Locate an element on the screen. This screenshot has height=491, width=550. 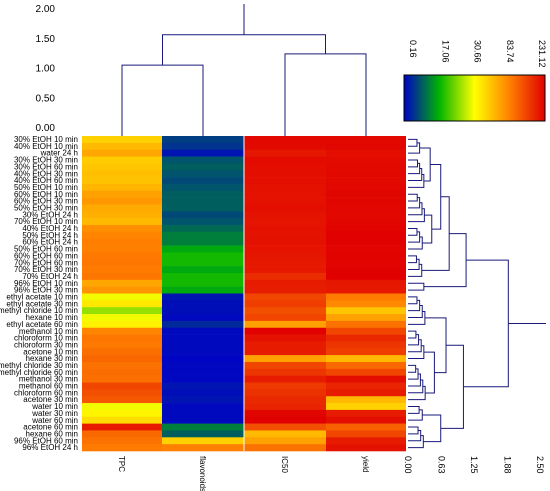
row-label: 30% EtOH 60 min is located at coordinates (46, 166).